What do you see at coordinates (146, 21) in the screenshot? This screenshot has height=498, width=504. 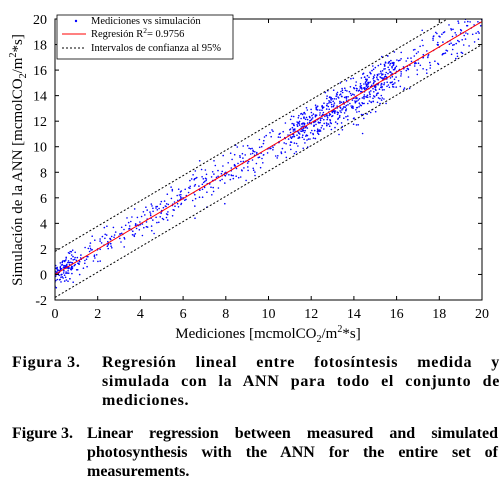 I see `legend-label-scatter: Mediciones vs simulación` at bounding box center [146, 21].